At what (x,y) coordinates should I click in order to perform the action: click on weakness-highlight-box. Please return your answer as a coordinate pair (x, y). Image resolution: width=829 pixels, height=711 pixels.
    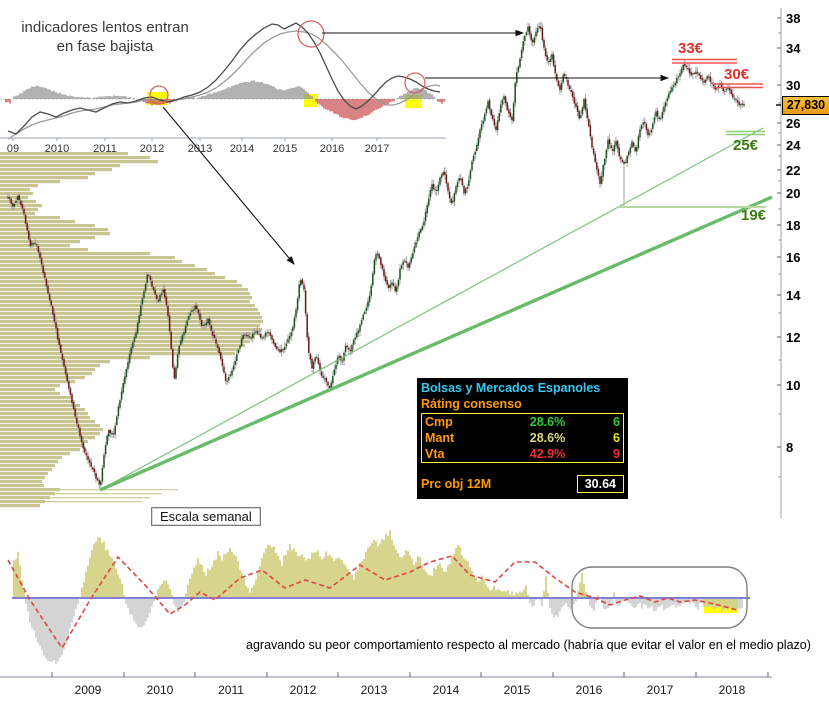
    Looking at the image, I should click on (659, 597).